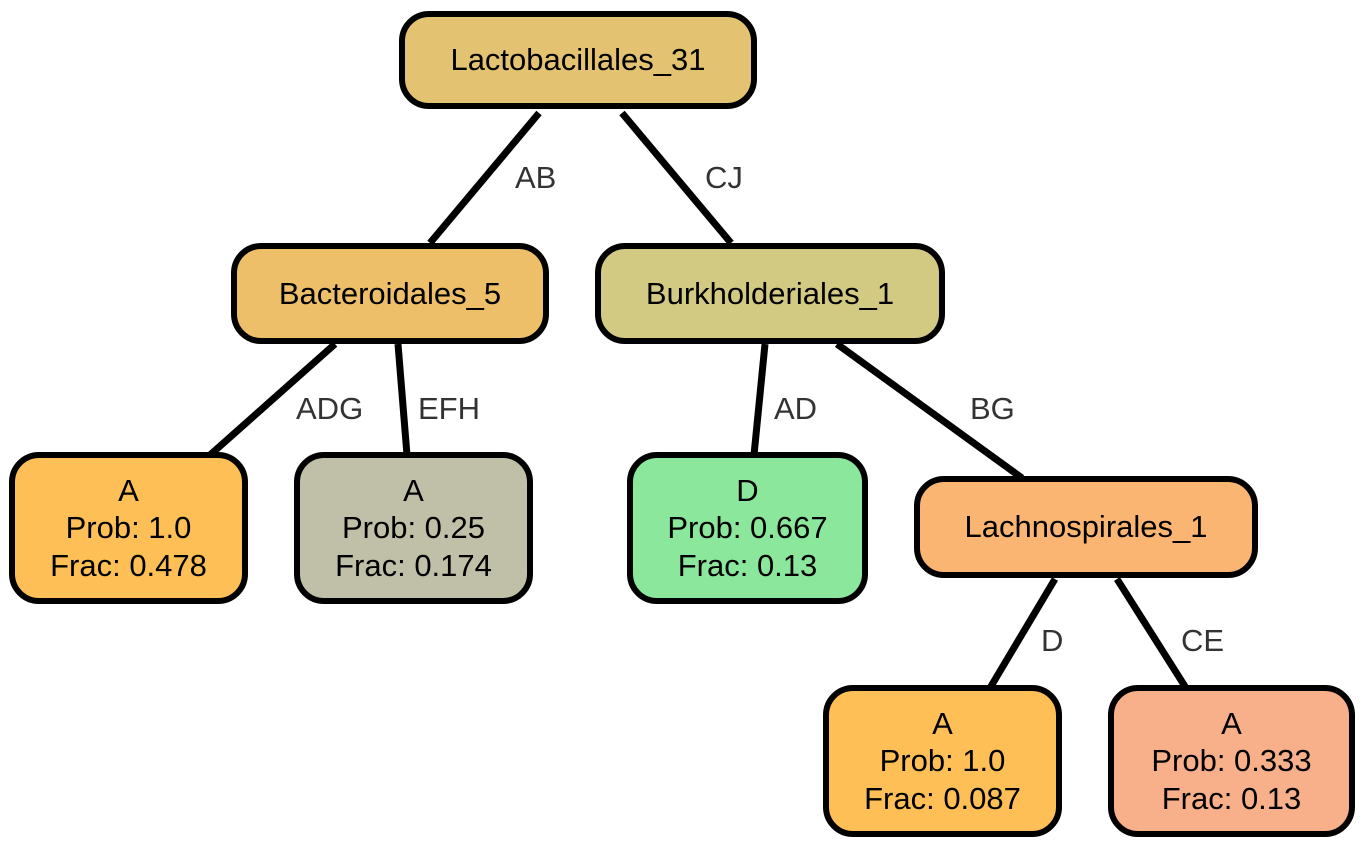 The width and height of the screenshot is (1363, 846). I want to click on edge-ab, so click(484, 178).